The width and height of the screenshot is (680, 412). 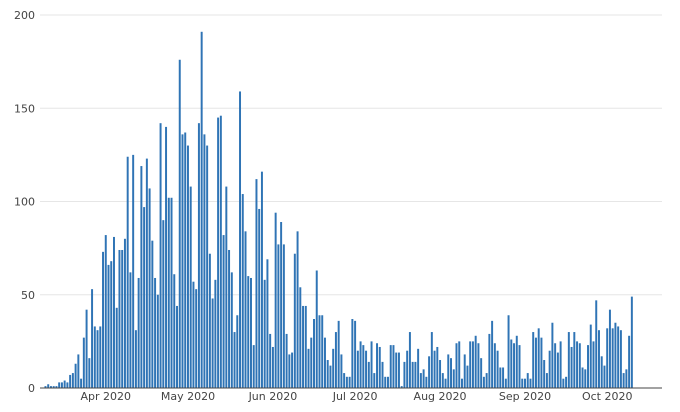 I want to click on y-tick-label: 200, so click(x=24, y=15).